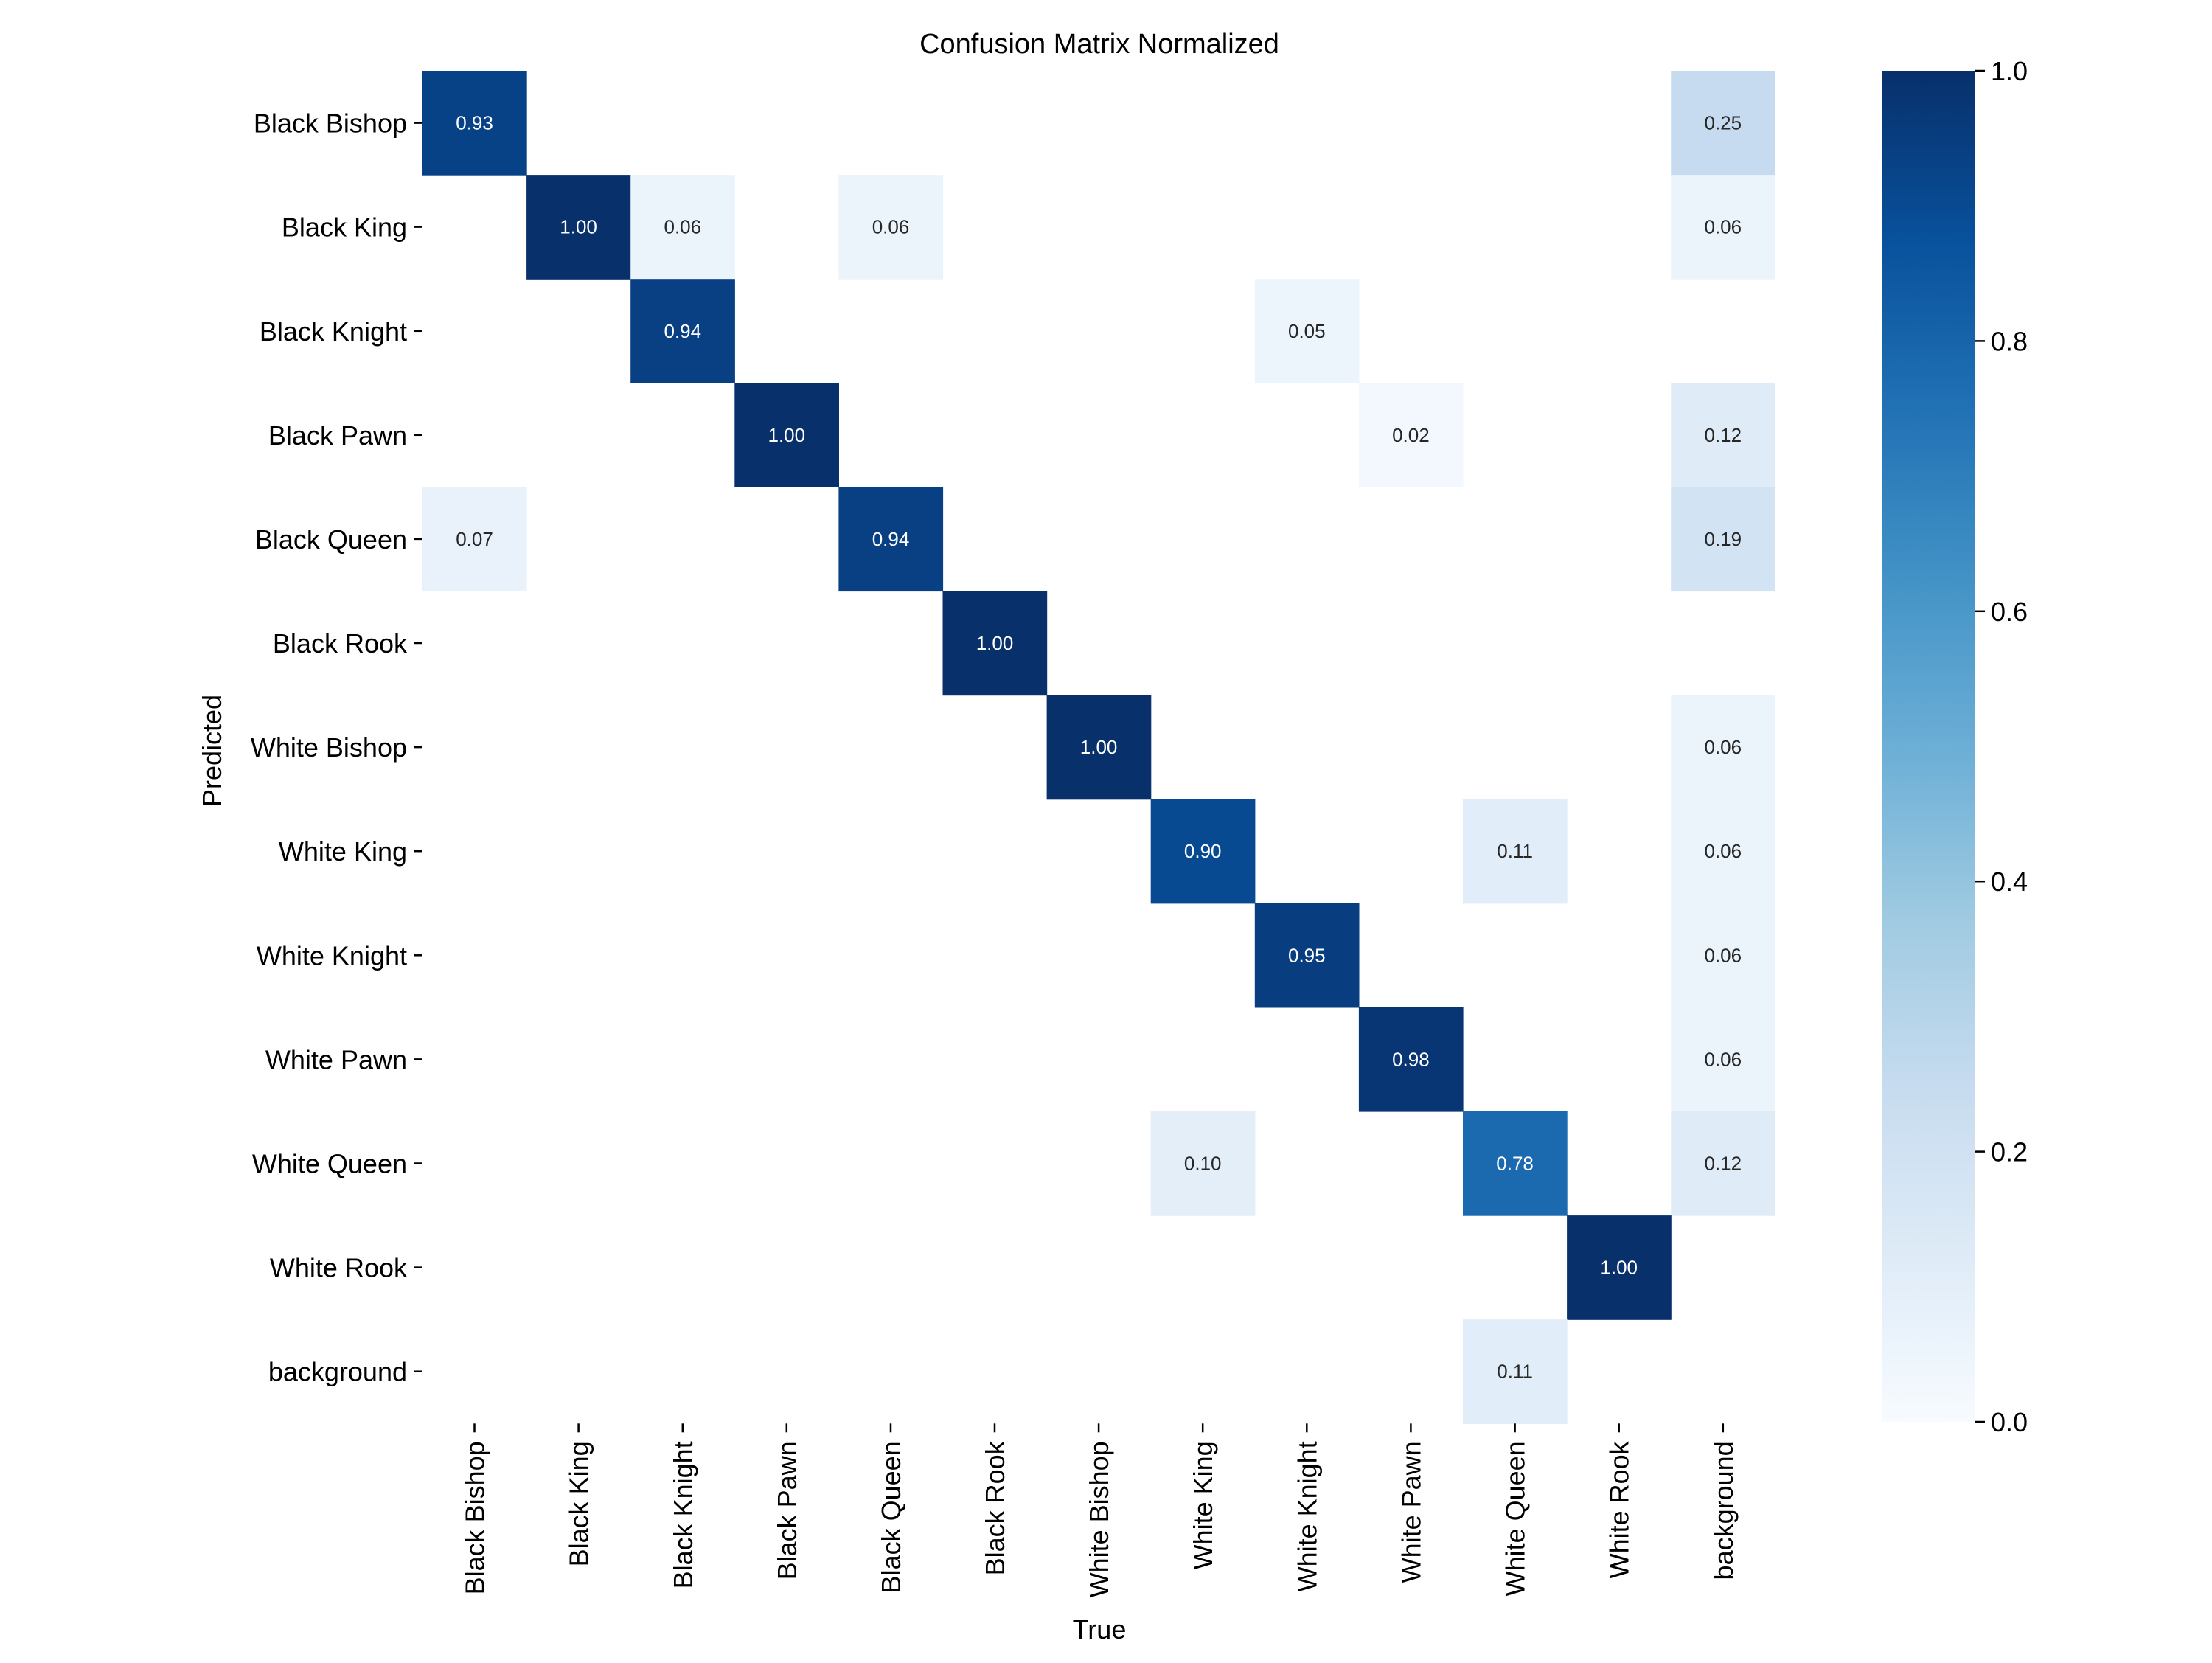 The image size is (2212, 1663). I want to click on heatmap-cell-label: 0.98, so click(1411, 1059).